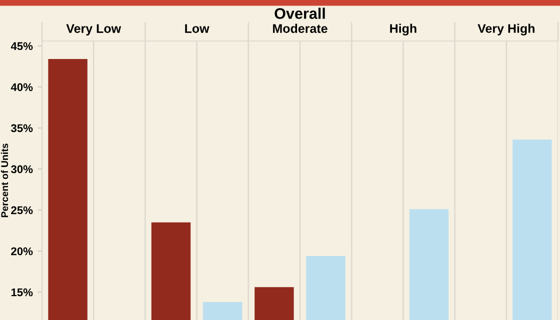 The height and width of the screenshot is (320, 560). I want to click on y-tick-label: 45%, so click(21, 46).